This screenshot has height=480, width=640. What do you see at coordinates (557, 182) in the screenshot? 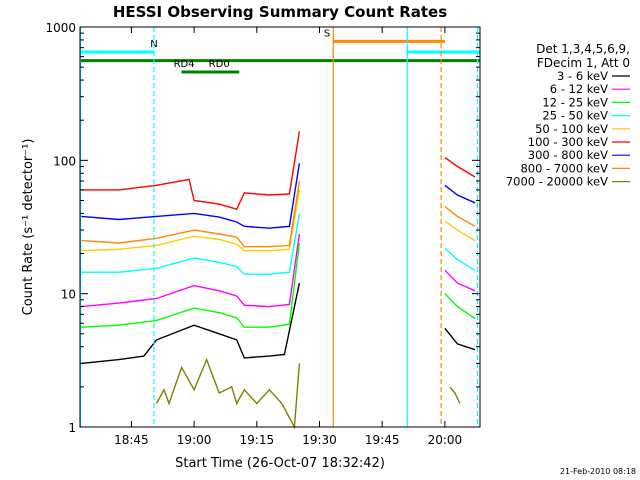
I see `legend-label-7000-20000-kev: 7000 - 20000 keV` at bounding box center [557, 182].